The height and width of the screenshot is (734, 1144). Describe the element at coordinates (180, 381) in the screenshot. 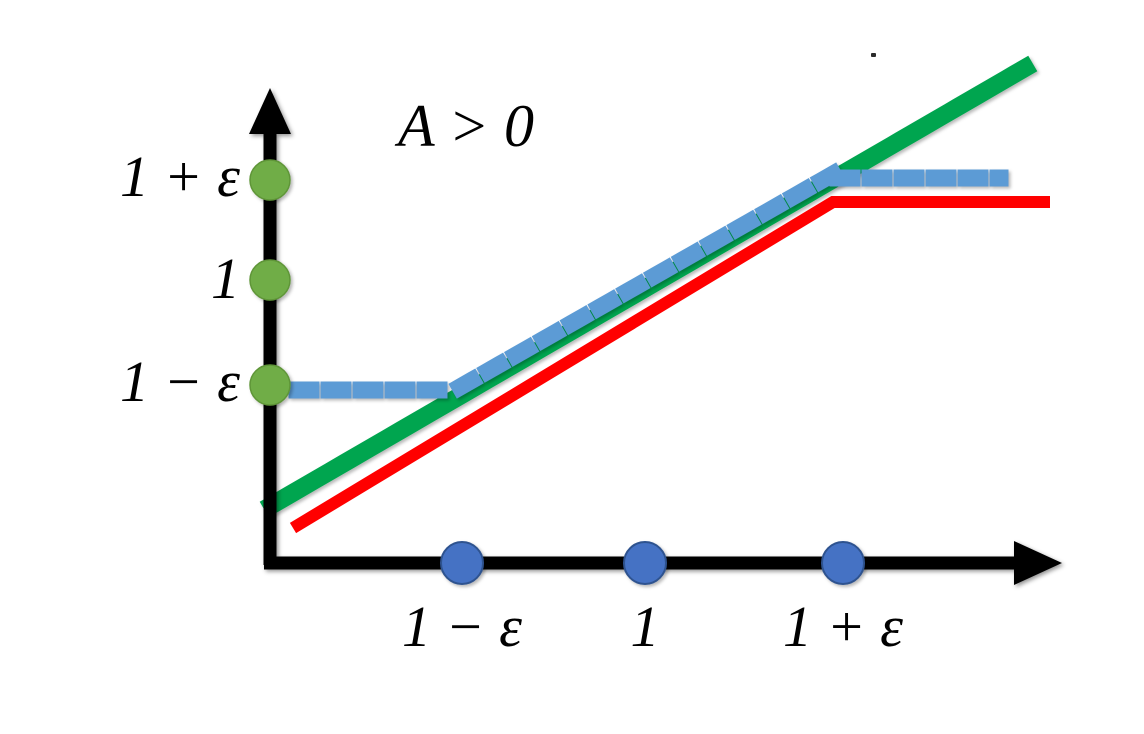

I see `y-tick-label-1-minus-eps: 1 − ε` at that location.